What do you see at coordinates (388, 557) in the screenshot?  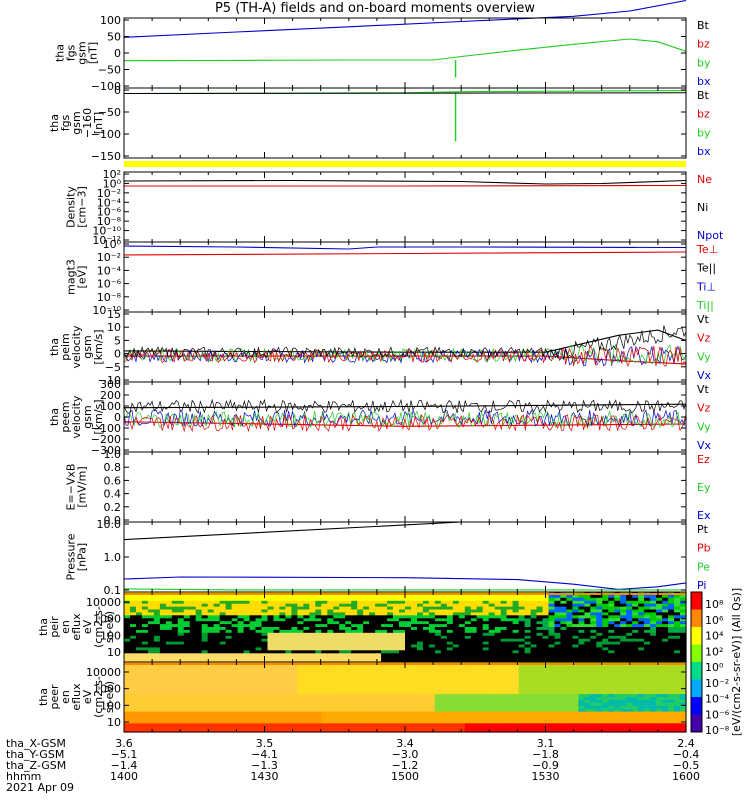 I see `panel-pressure: 10.0 1.0 0.1 Pressure[nPa] Pt Pb Pe Pi` at bounding box center [388, 557].